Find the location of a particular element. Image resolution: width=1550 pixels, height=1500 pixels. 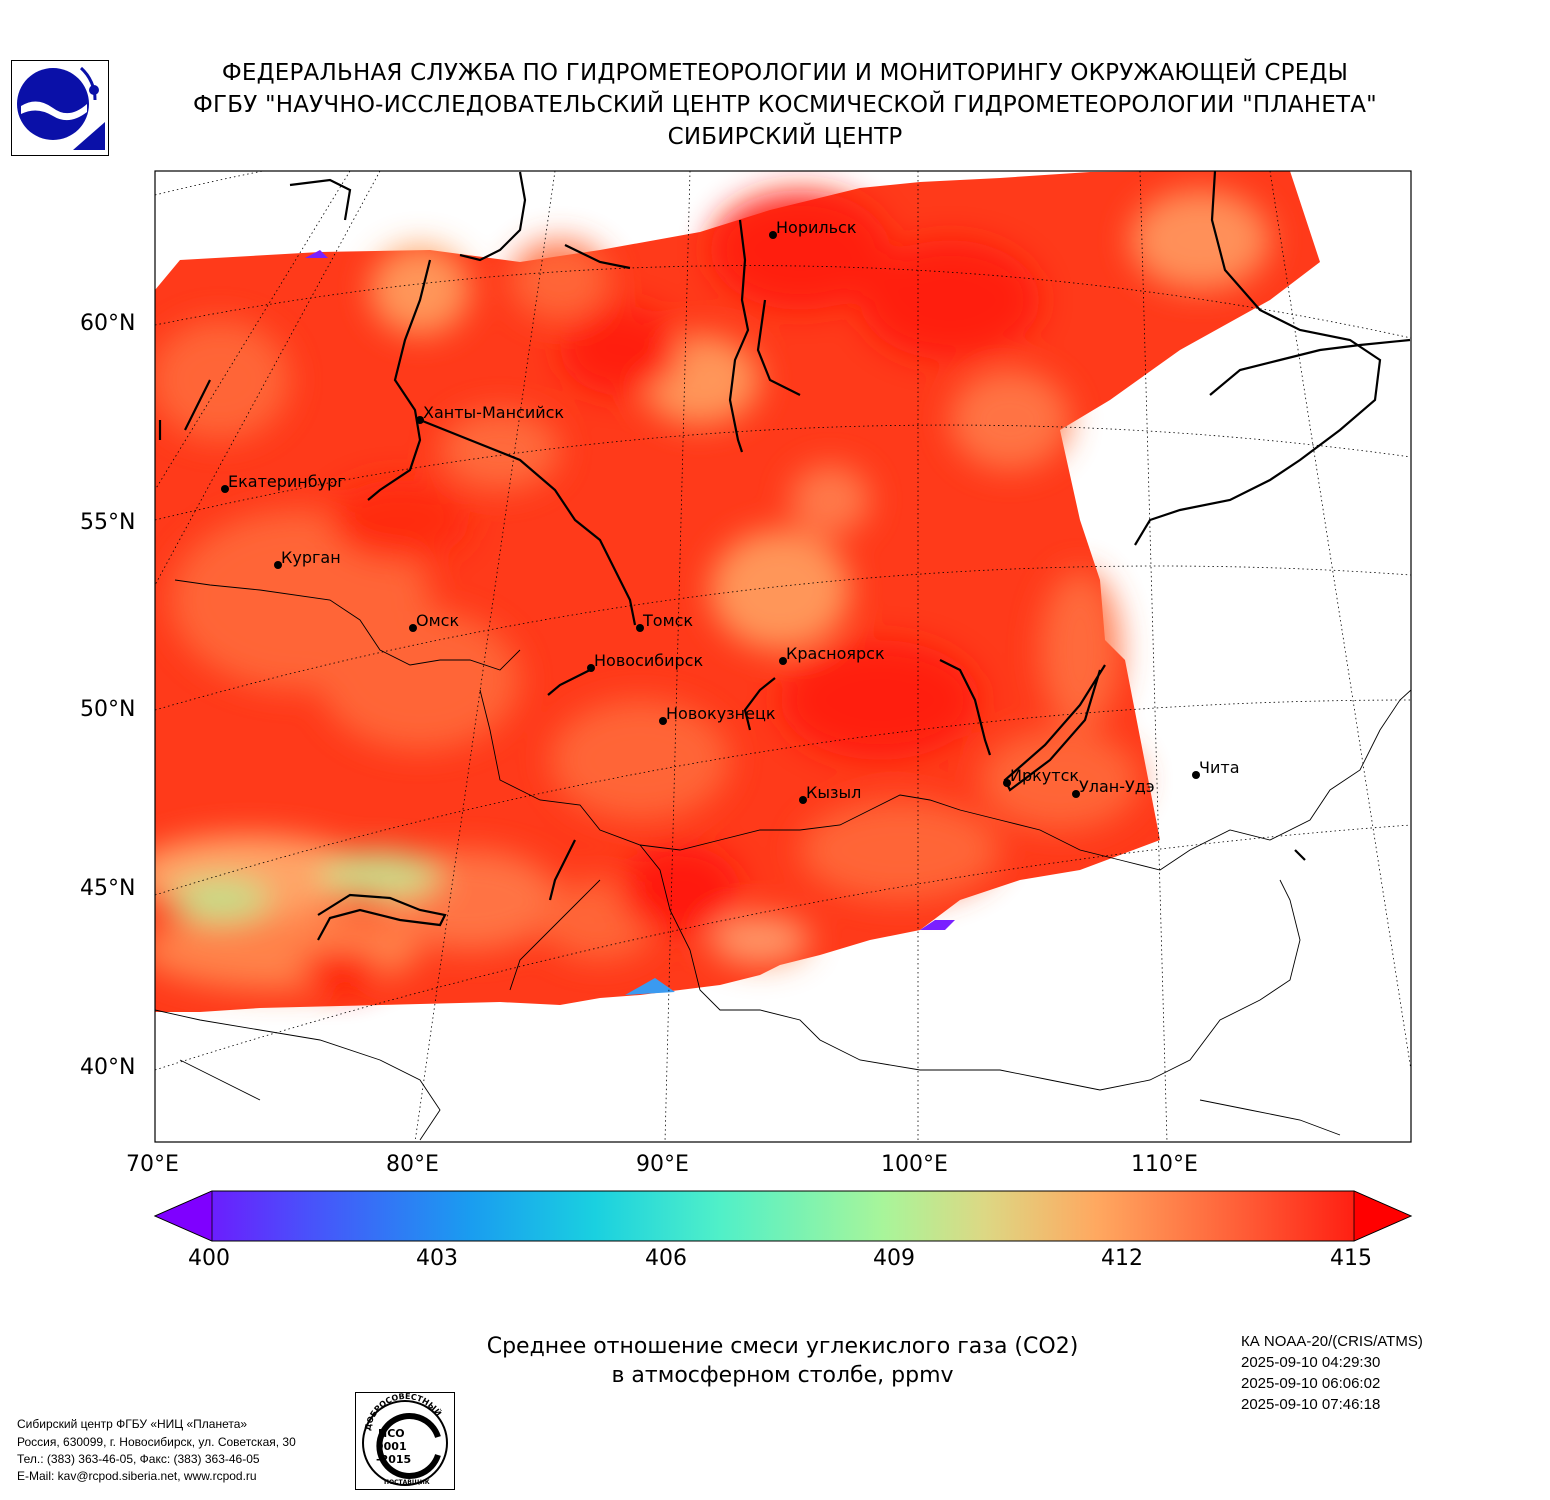

city-label: Новокузнецк is located at coordinates (721, 713).